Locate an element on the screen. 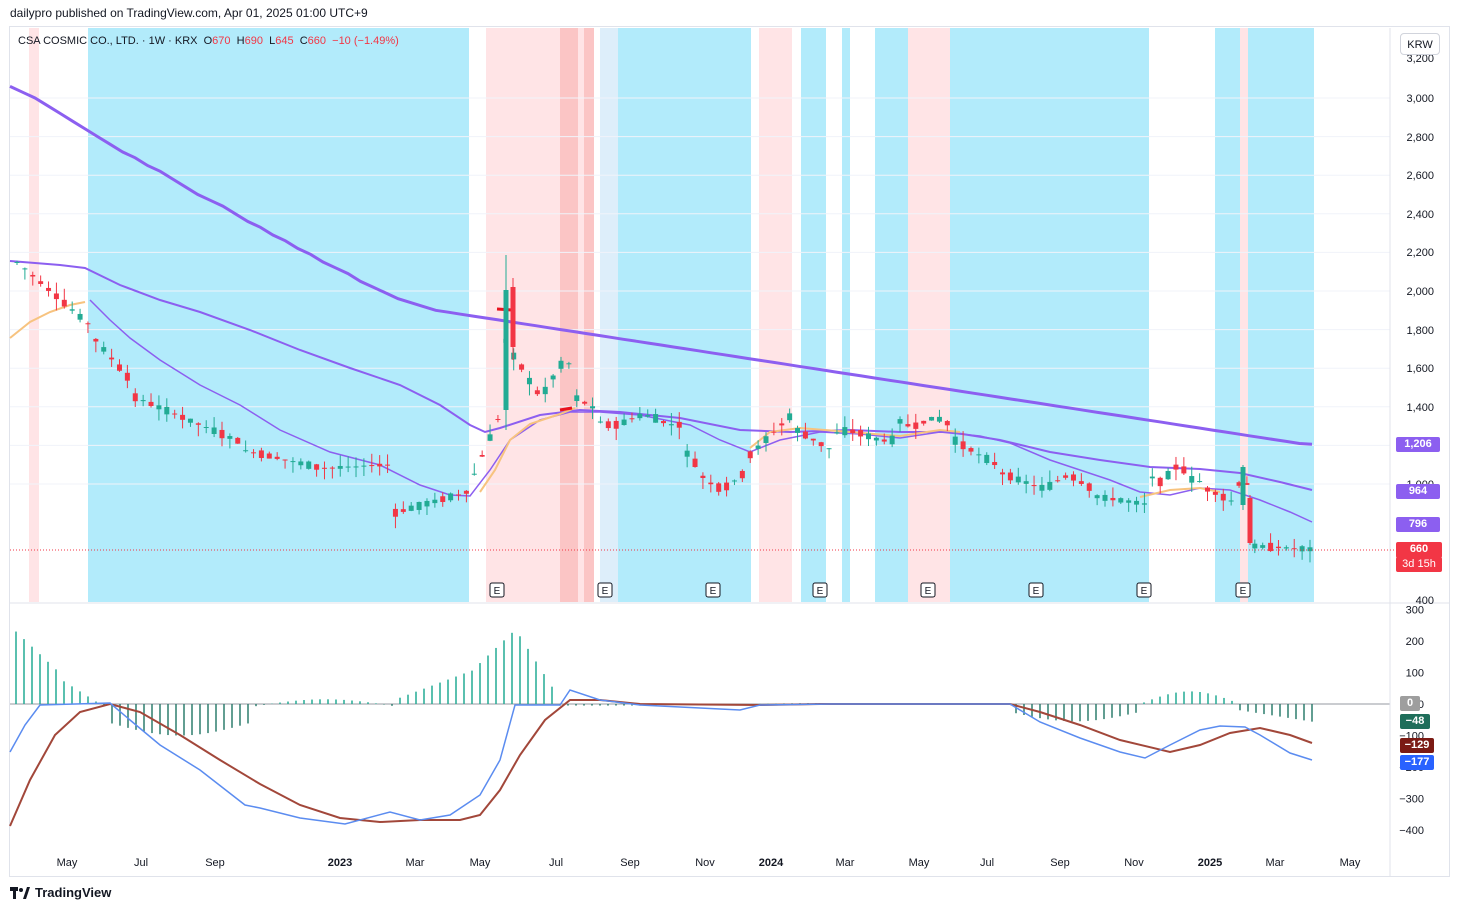 This screenshot has width=1460, height=912. legend-close-label: C is located at coordinates (303, 41).